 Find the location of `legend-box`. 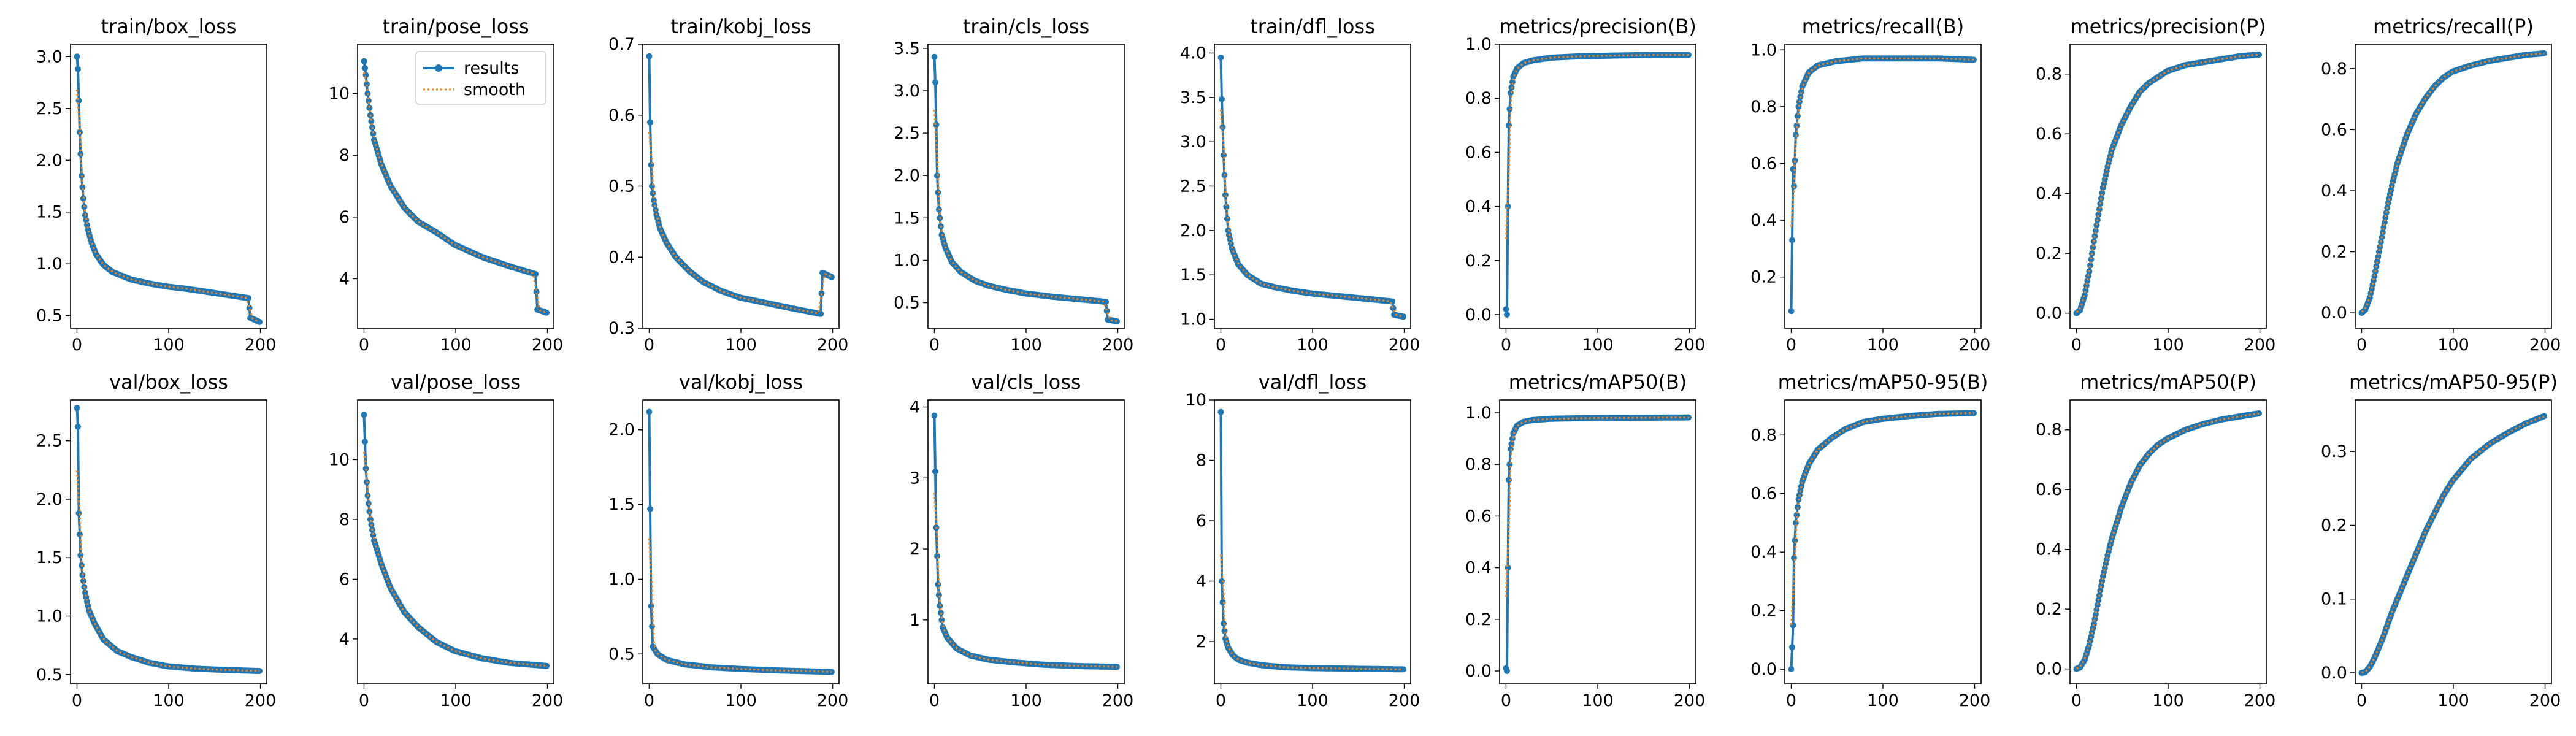

legend-box is located at coordinates (480, 78).